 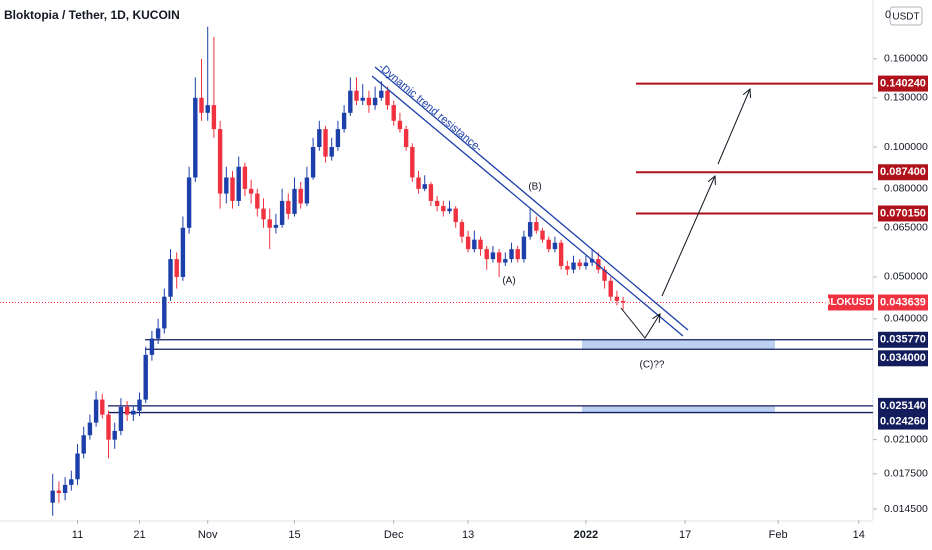 I want to click on price-box, so click(x=903, y=302).